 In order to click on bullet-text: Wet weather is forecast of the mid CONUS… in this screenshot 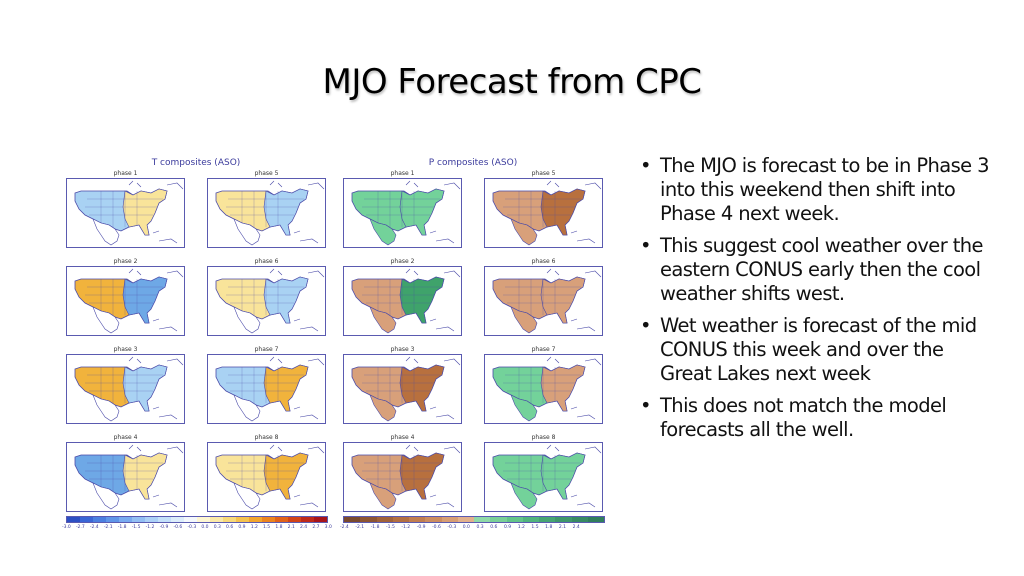, I will do `click(818, 349)`.